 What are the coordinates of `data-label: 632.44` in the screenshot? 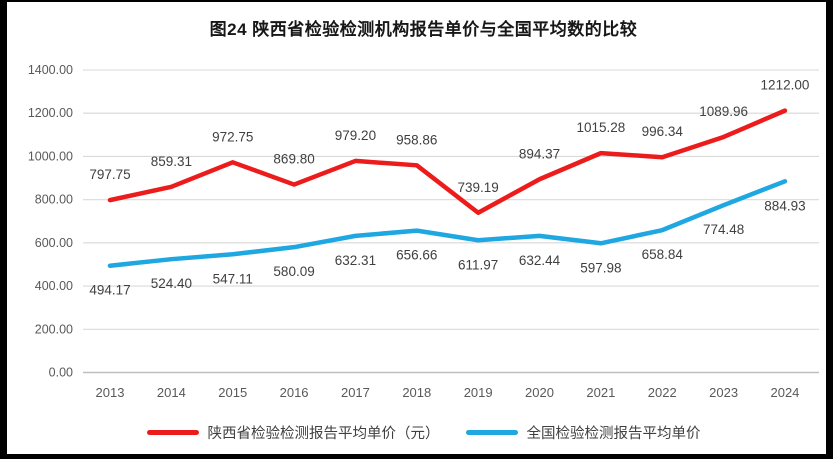 It's located at (540, 260).